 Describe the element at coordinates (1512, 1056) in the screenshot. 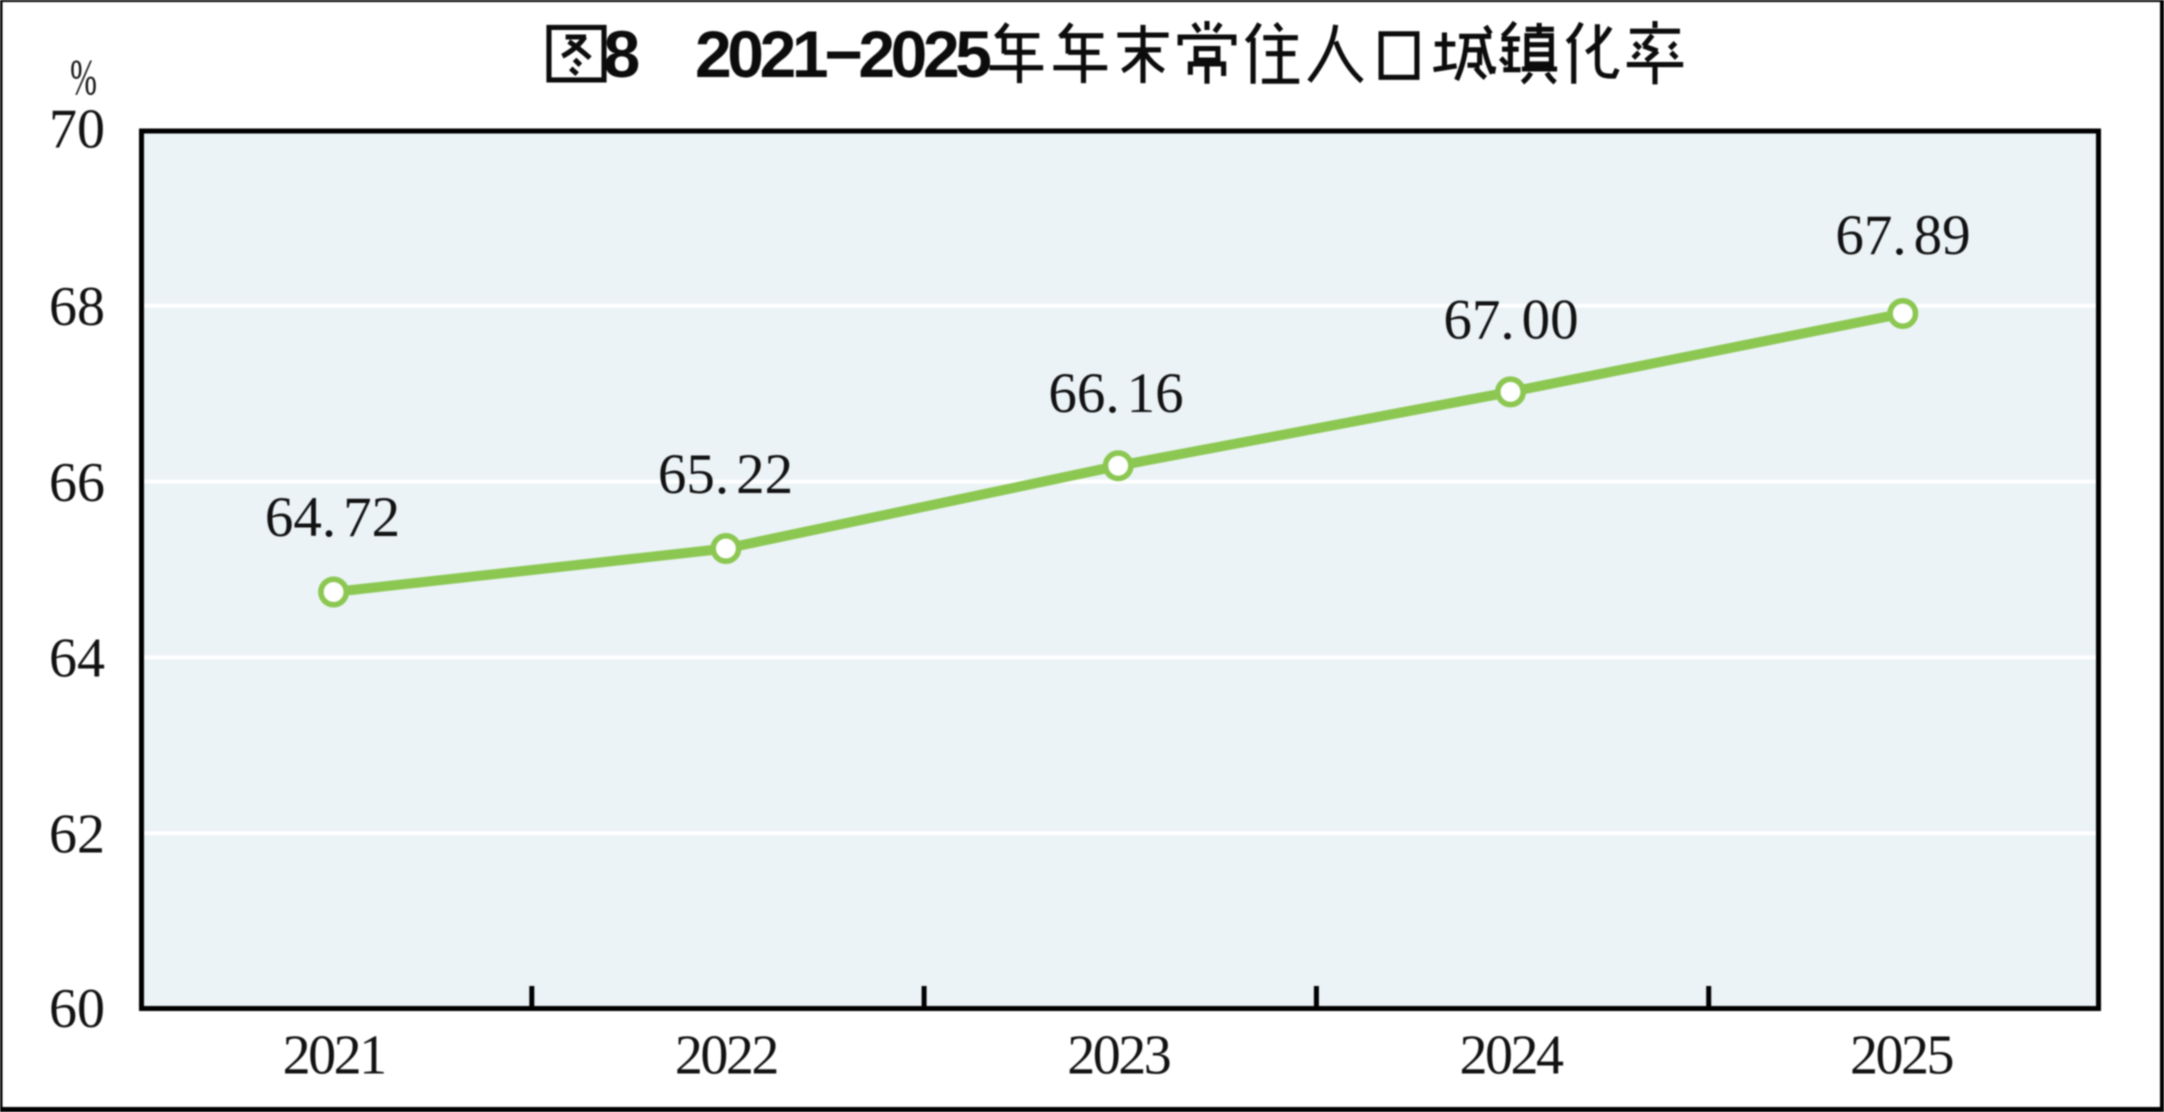

I see `svg-text: 2024` at that location.